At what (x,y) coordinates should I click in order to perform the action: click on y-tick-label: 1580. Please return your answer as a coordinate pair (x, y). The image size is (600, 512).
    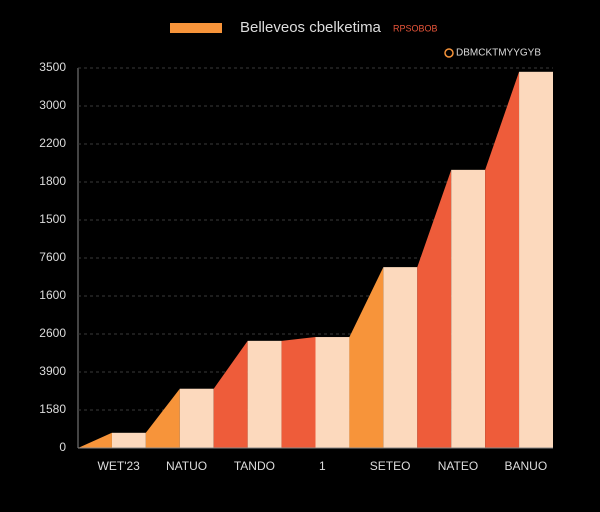
    Looking at the image, I should click on (52, 409).